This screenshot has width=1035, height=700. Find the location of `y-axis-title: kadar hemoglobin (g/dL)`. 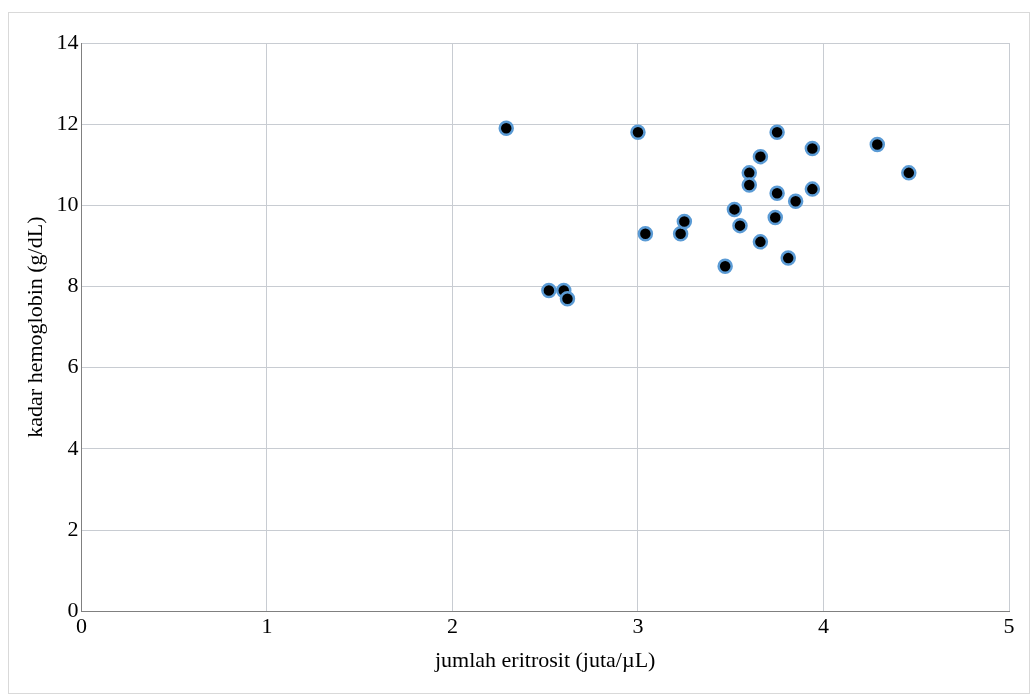

y-axis-title: kadar hemoglobin (g/dL) is located at coordinates (34, 327).